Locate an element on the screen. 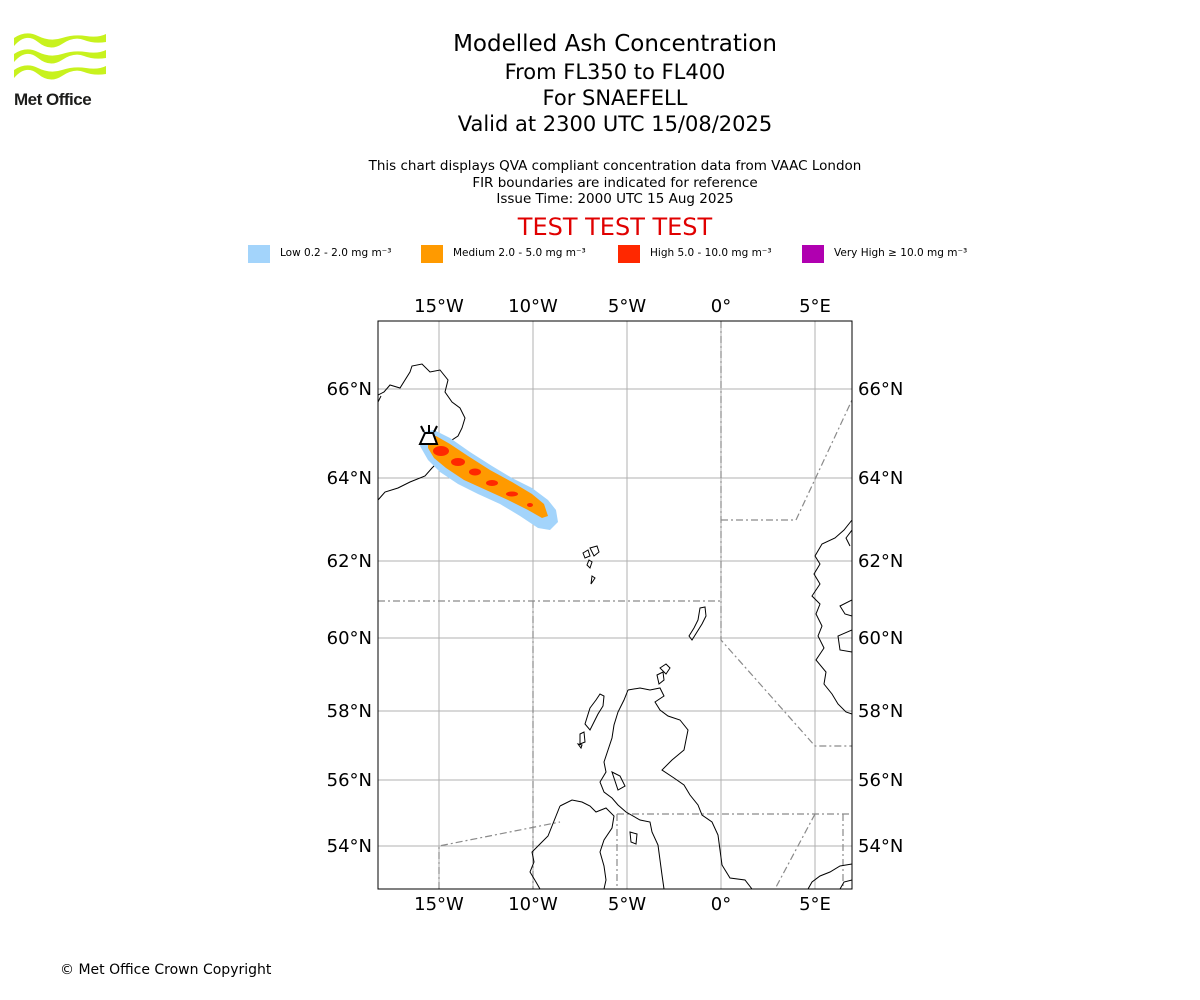  issue-time: Issue Time: 2000 UTC 15 Aug 2025 is located at coordinates (615, 199).